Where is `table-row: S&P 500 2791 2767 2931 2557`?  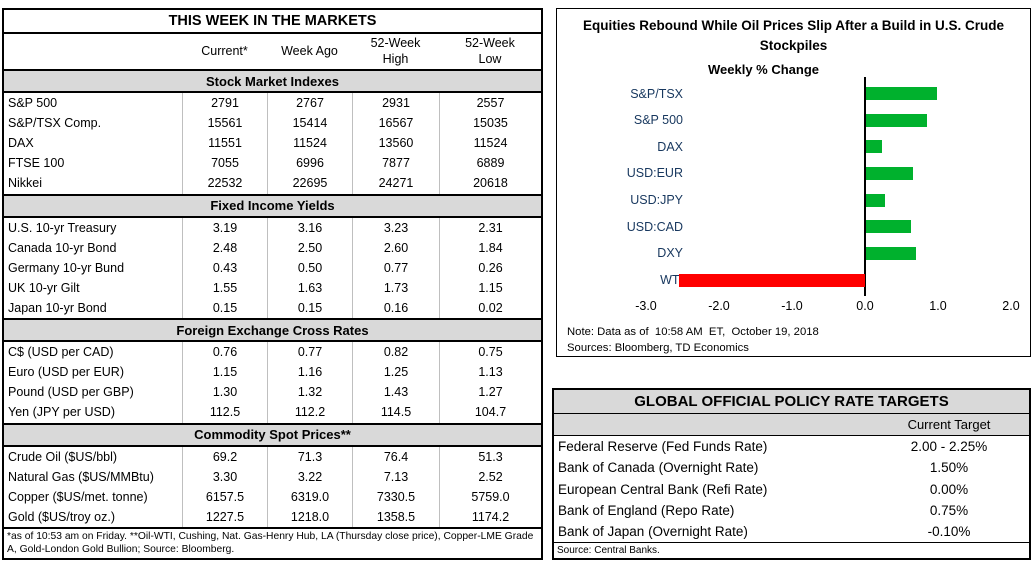 table-row: S&P 500 2791 2767 2931 2557 is located at coordinates (272, 103).